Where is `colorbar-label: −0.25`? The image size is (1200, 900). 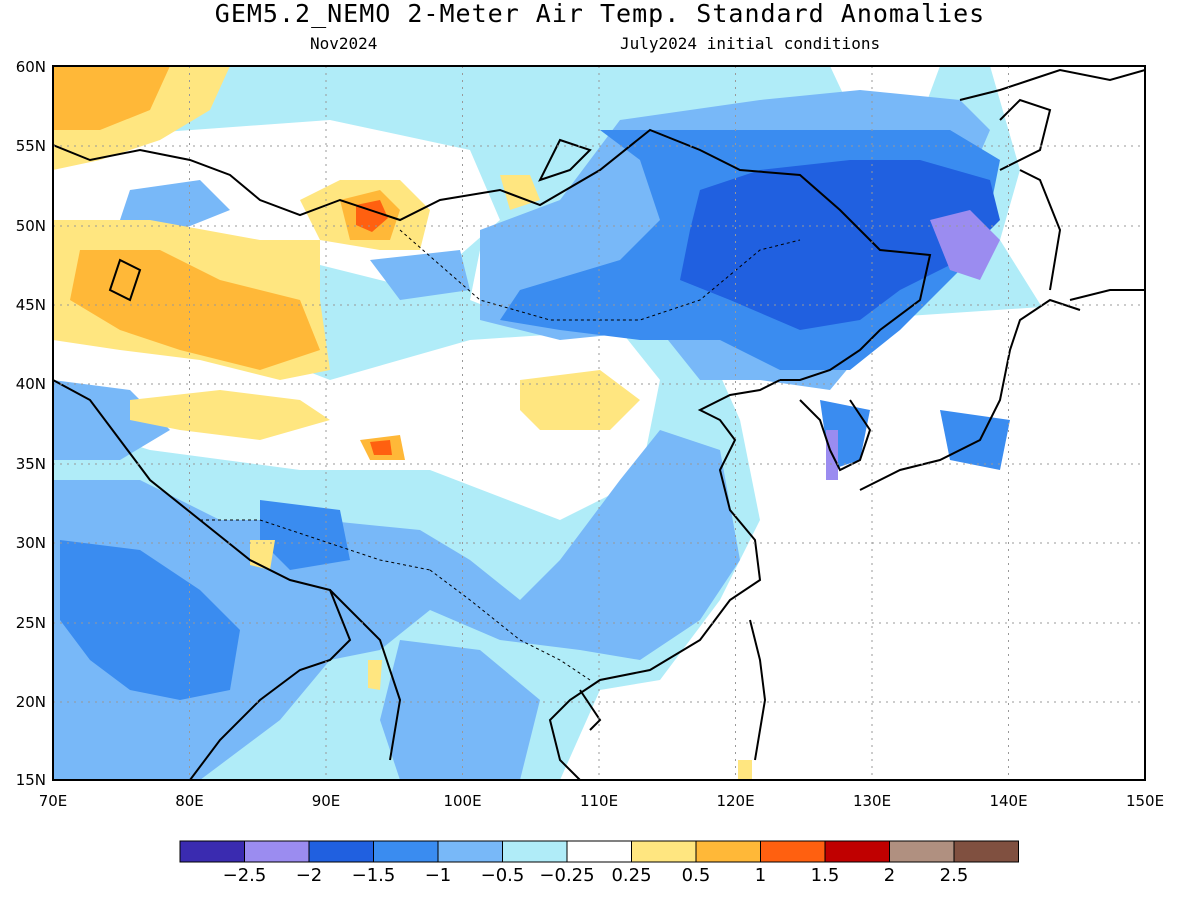
colorbar-label: −0.25 is located at coordinates (566, 875).